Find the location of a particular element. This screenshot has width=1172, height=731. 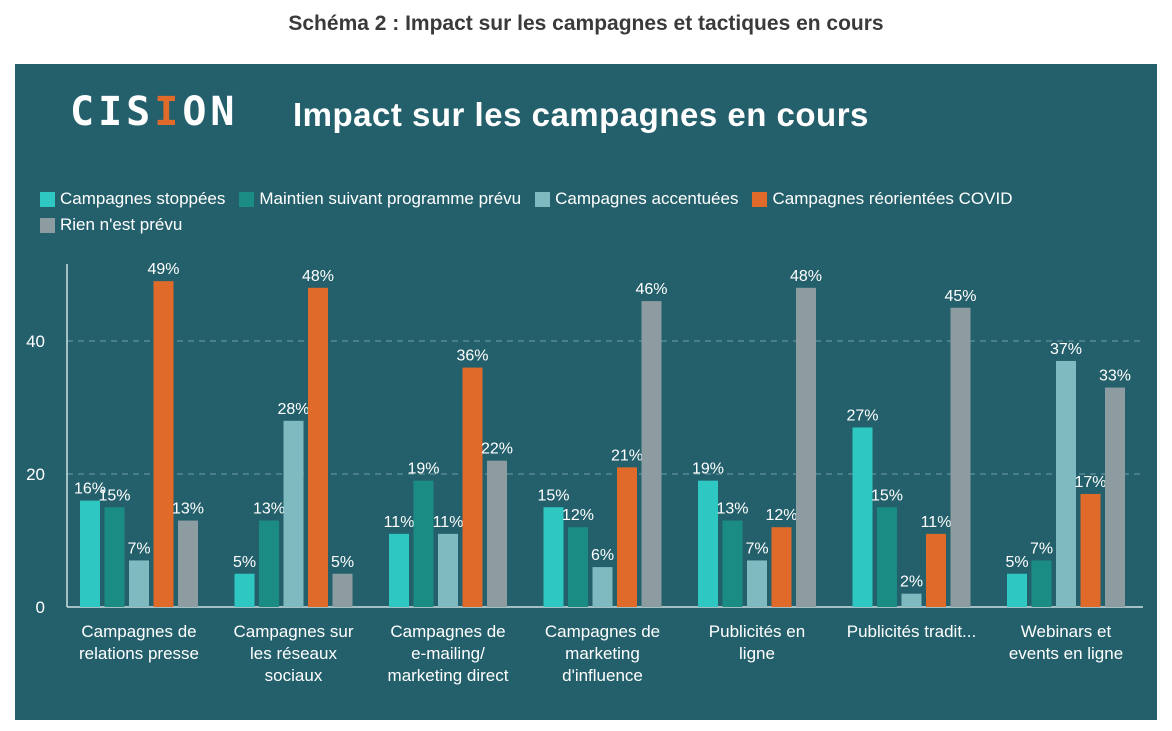

logo-text-suffix: ON is located at coordinates (210, 112).